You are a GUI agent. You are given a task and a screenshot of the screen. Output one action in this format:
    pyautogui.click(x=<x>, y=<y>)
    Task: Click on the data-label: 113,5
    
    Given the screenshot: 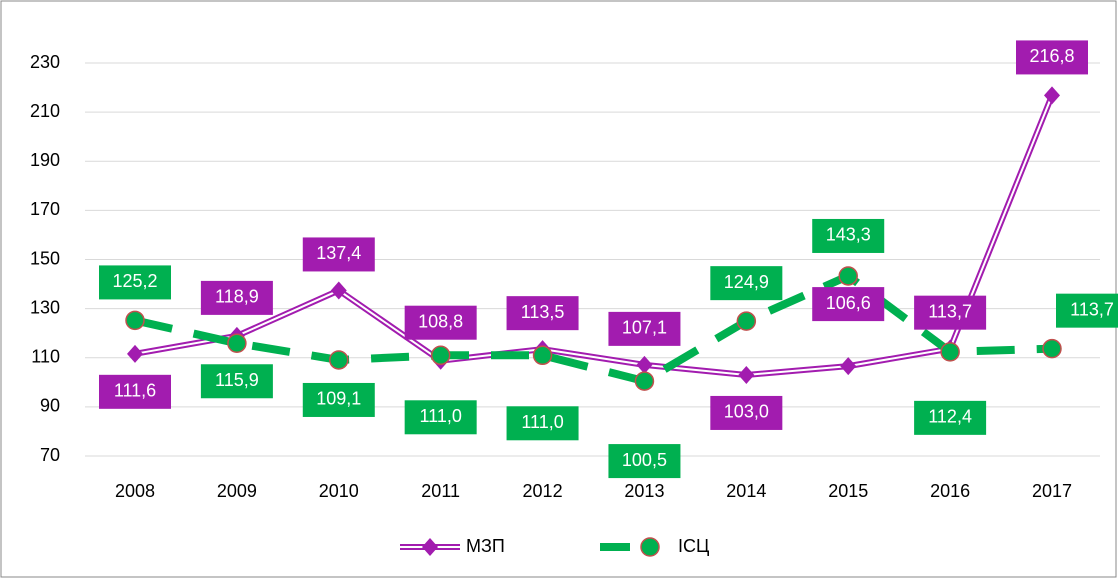 What is the action you would take?
    pyautogui.click(x=543, y=312)
    